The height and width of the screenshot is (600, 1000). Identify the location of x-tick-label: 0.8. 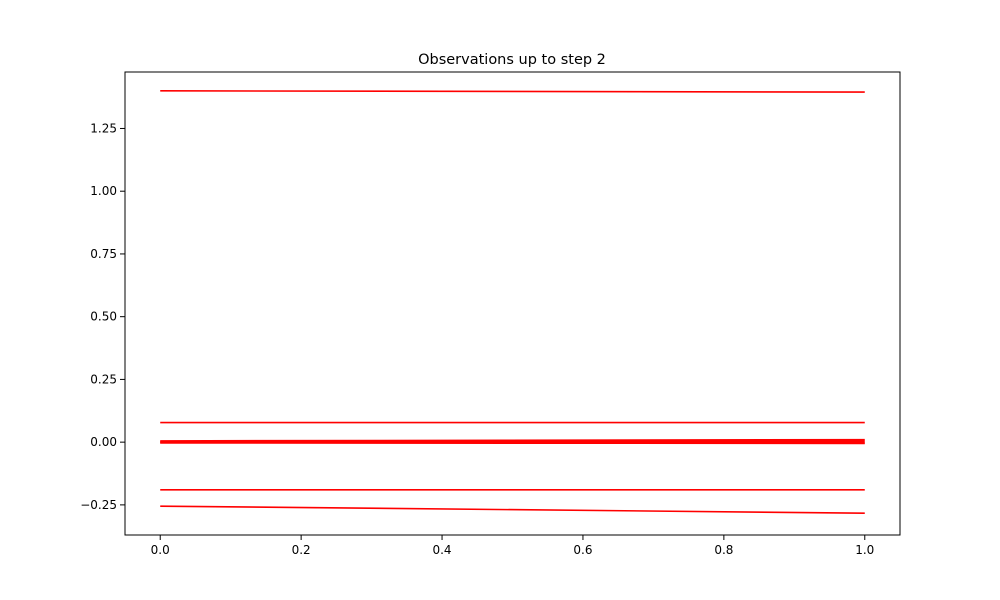
(723, 550).